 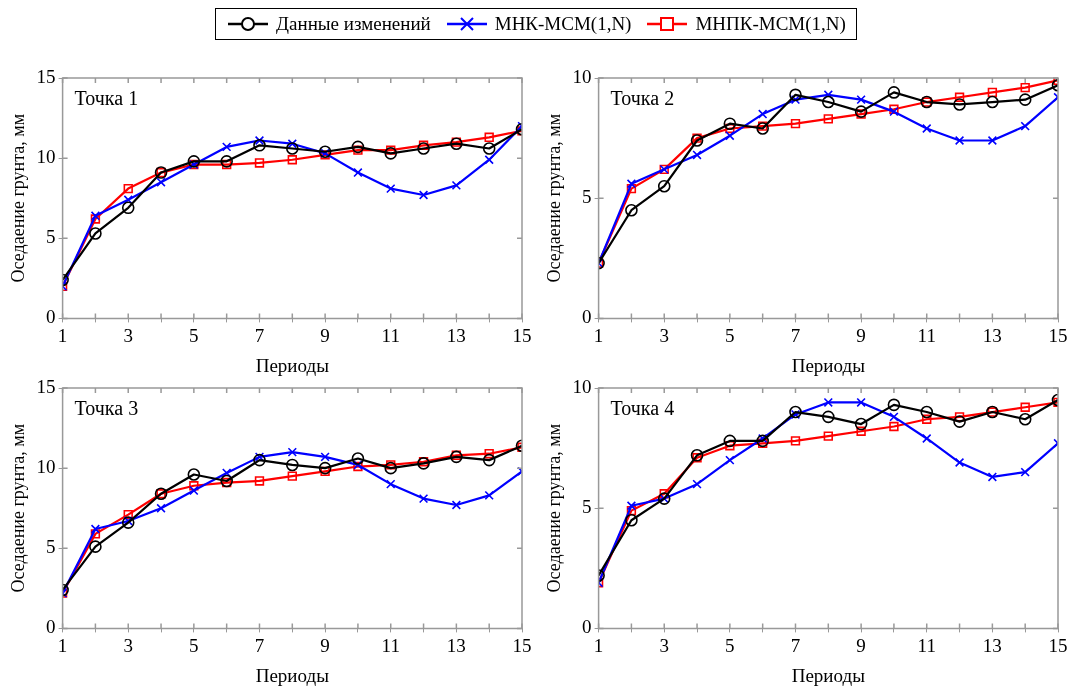 I want to click on legend-label: Данные изменений, so click(x=353, y=24).